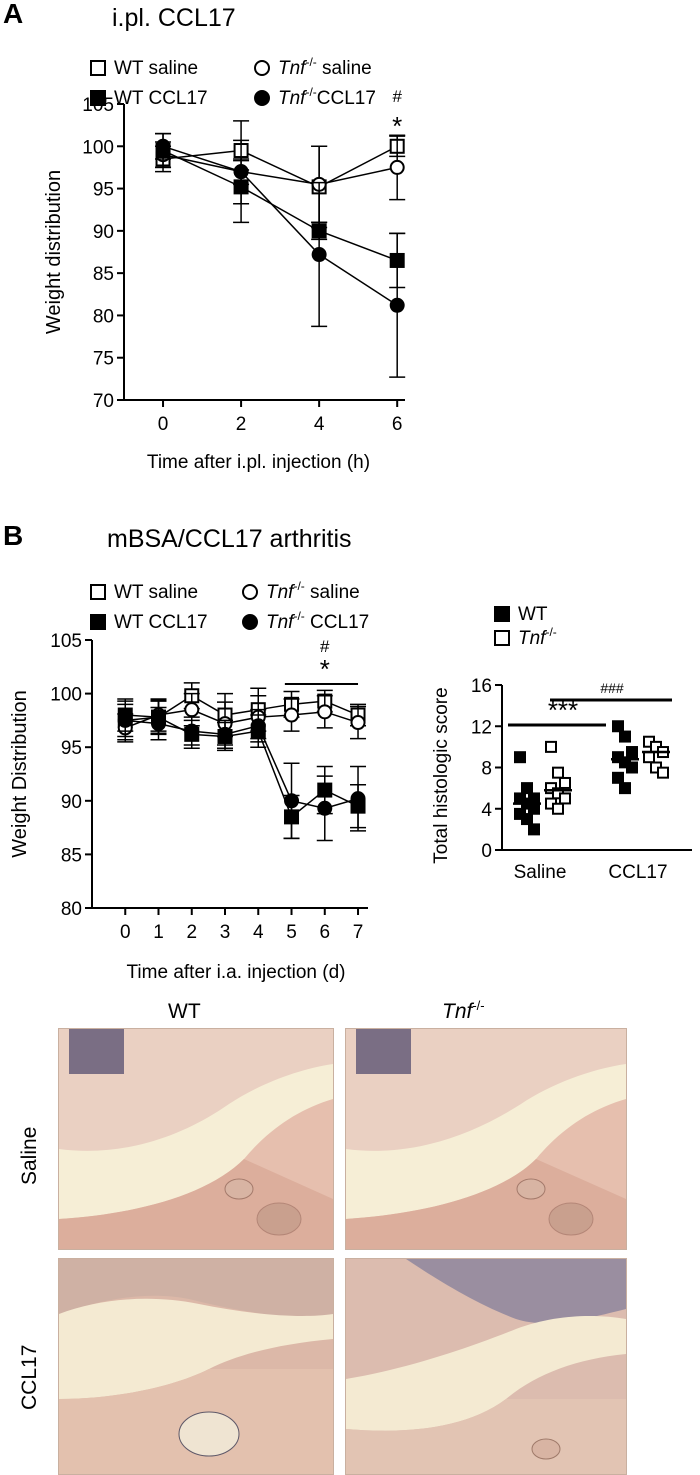 The height and width of the screenshot is (1475, 700). Describe the element at coordinates (236, 972) in the screenshot. I see `panel-b-x-axis-label: Time after i.a. injection (d)` at that location.